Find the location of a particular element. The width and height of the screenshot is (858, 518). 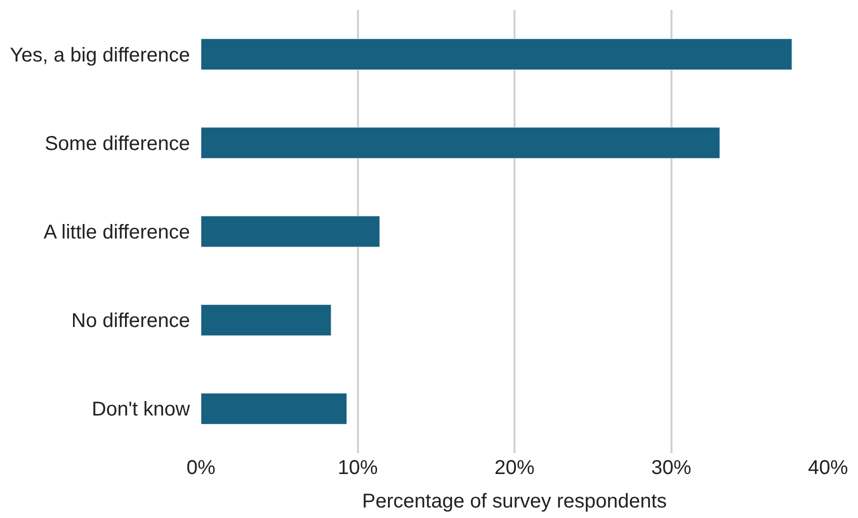

x-tick-label: 10% is located at coordinates (358, 468).